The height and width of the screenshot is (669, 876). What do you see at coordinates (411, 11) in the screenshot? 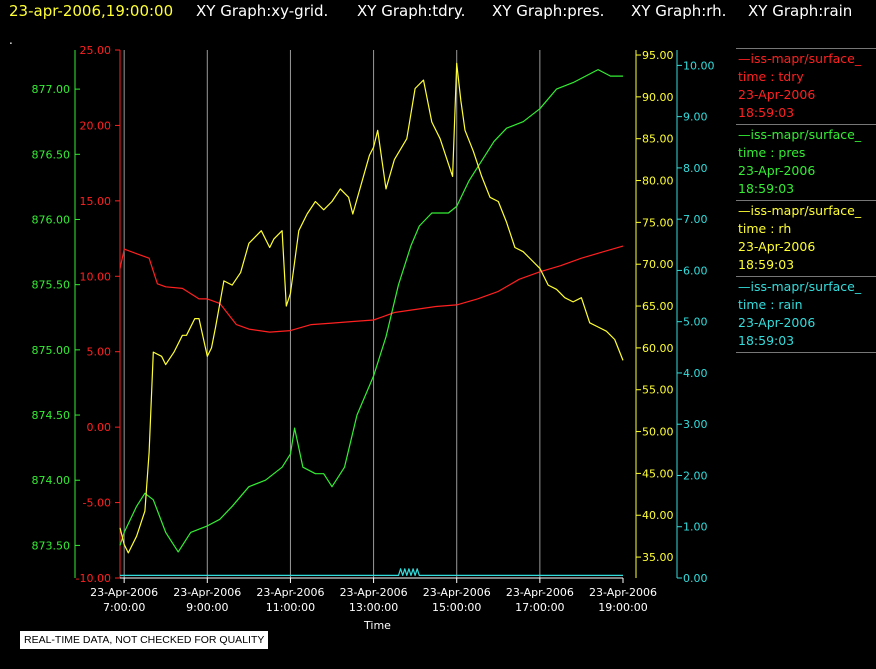
I see `graph-title-tdry: XY Graph:tdry.` at bounding box center [411, 11].